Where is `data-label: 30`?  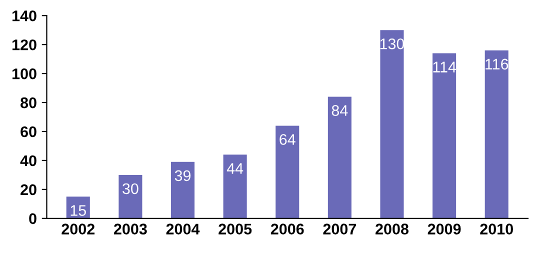
data-label: 30 is located at coordinates (130, 188).